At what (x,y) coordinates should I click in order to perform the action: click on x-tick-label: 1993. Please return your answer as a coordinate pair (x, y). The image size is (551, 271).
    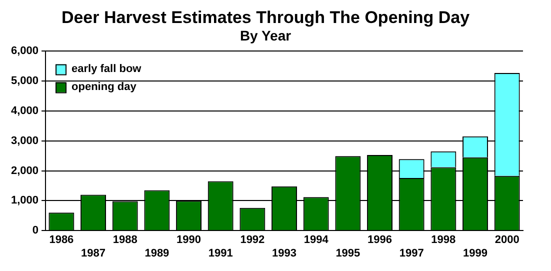
    Looking at the image, I should click on (284, 253).